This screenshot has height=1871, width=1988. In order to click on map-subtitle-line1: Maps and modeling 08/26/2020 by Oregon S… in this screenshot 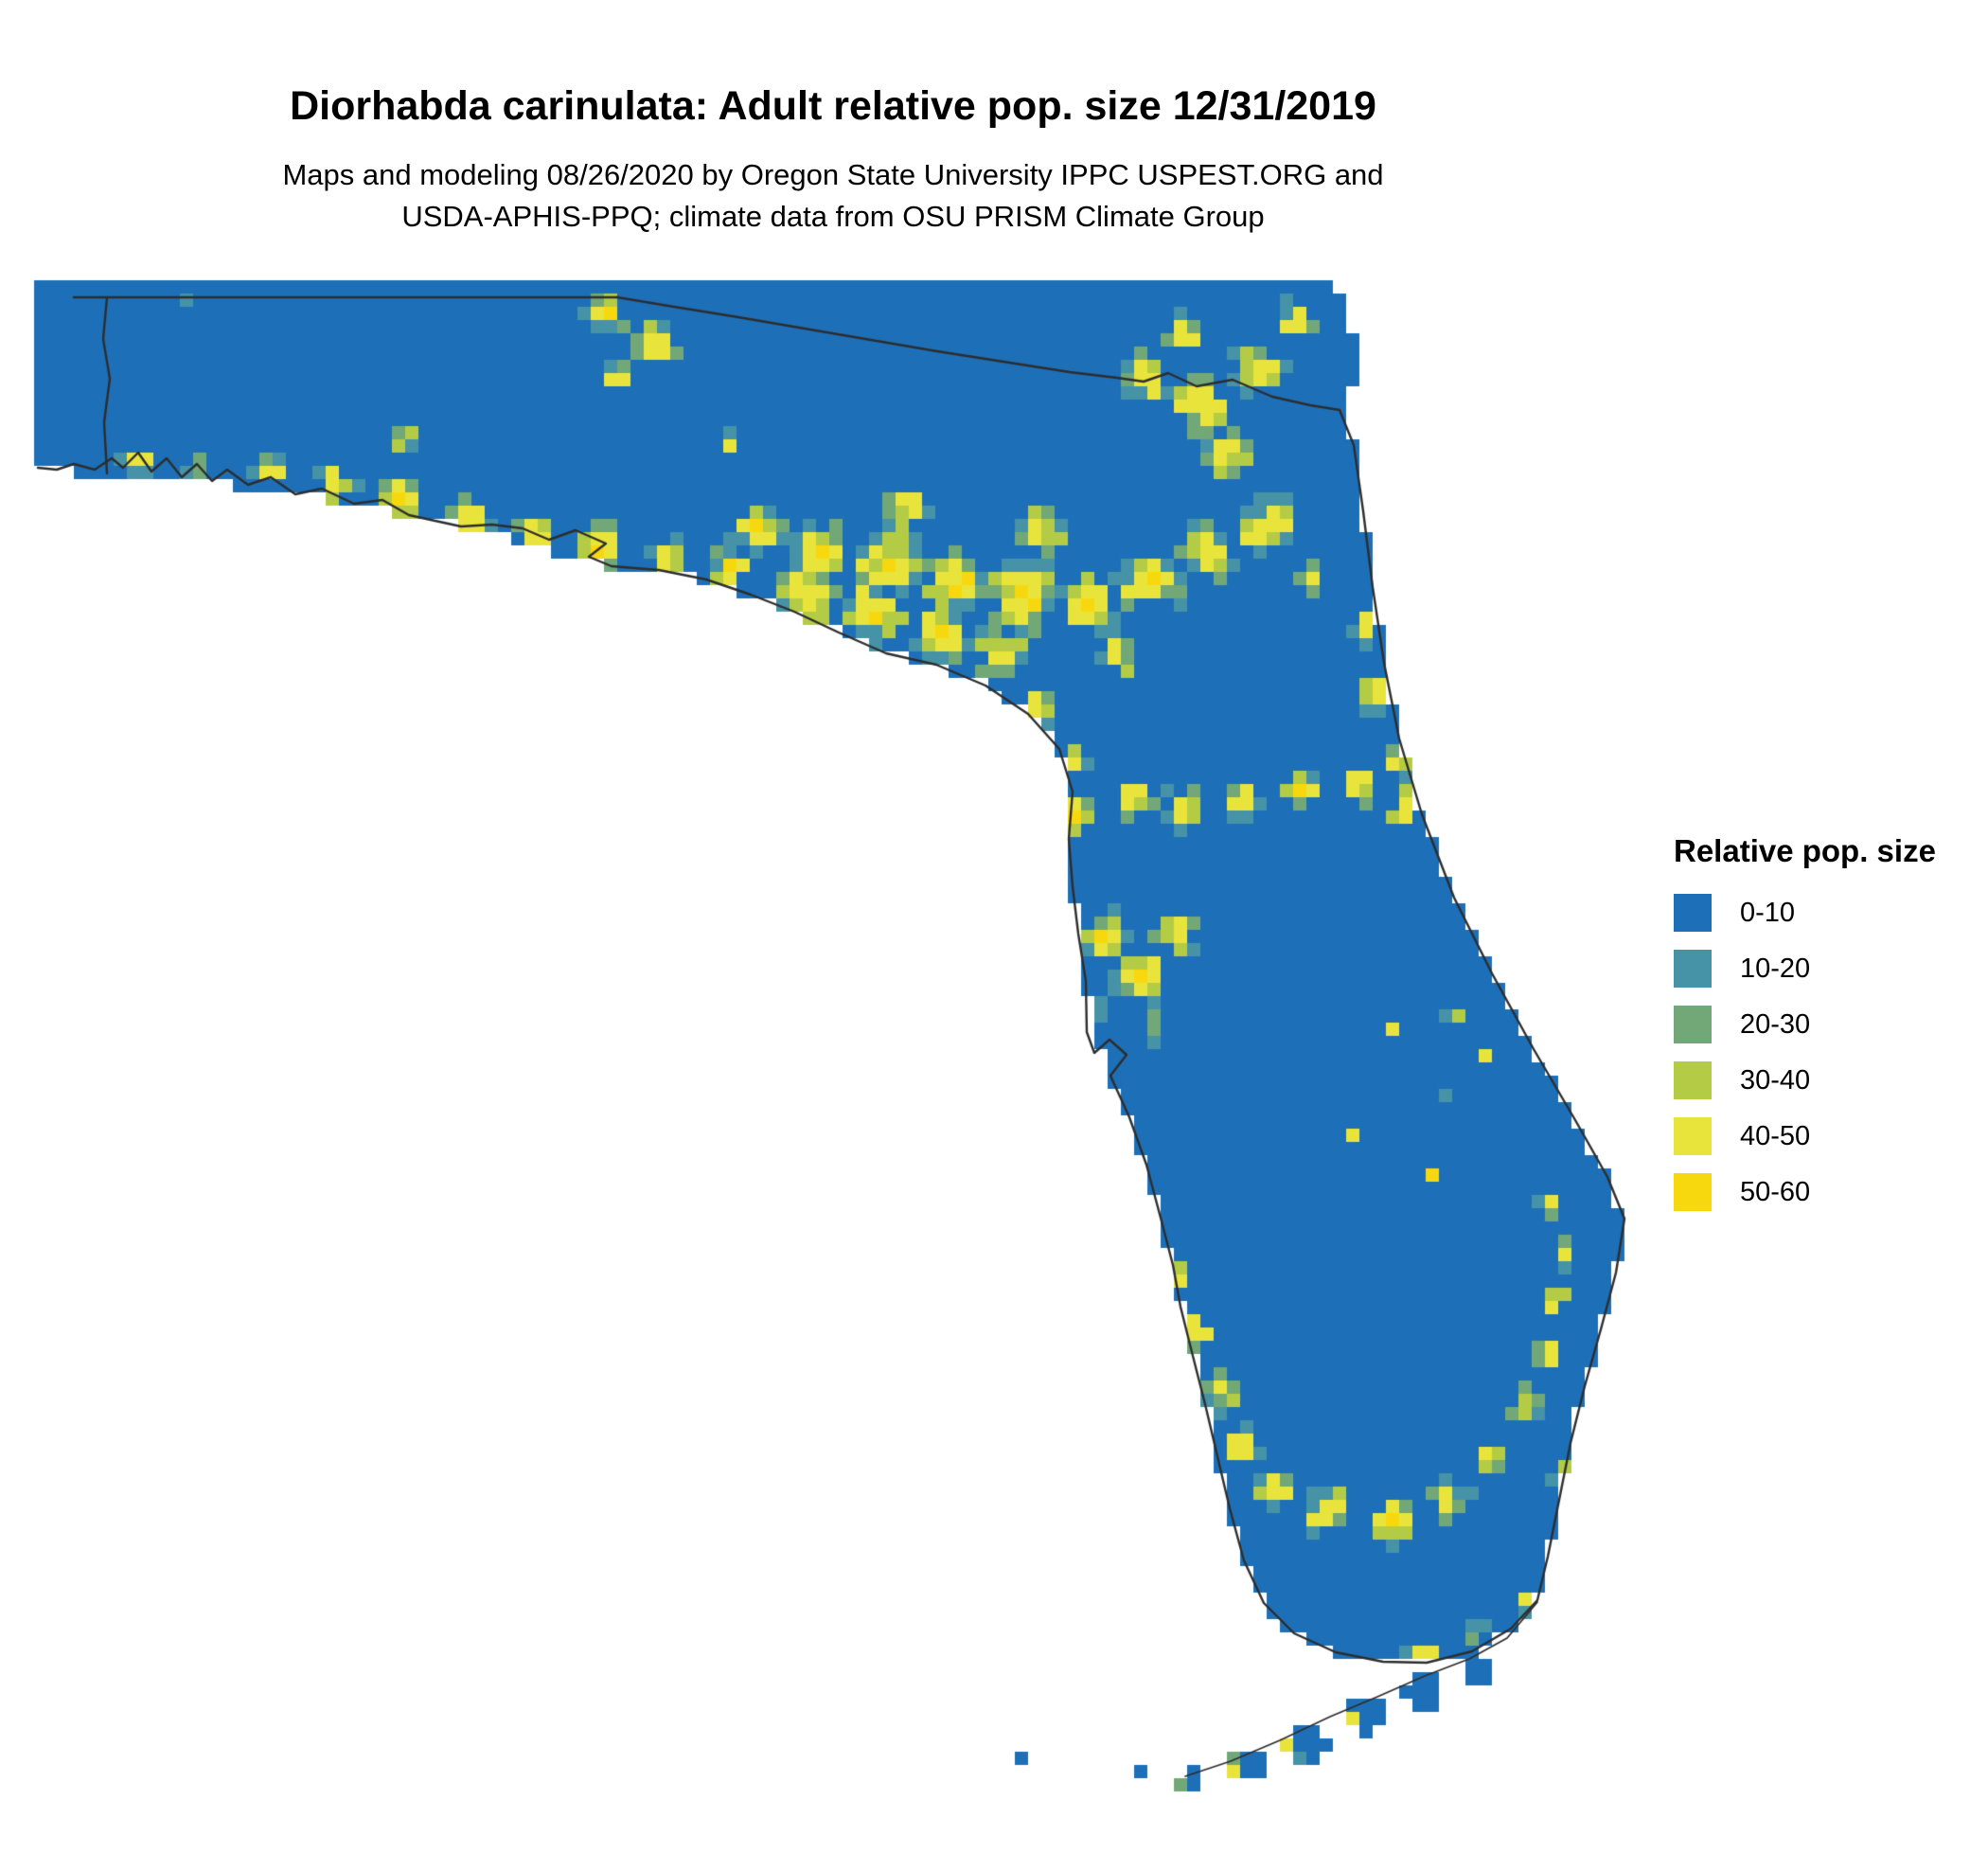, I will do `click(833, 174)`.